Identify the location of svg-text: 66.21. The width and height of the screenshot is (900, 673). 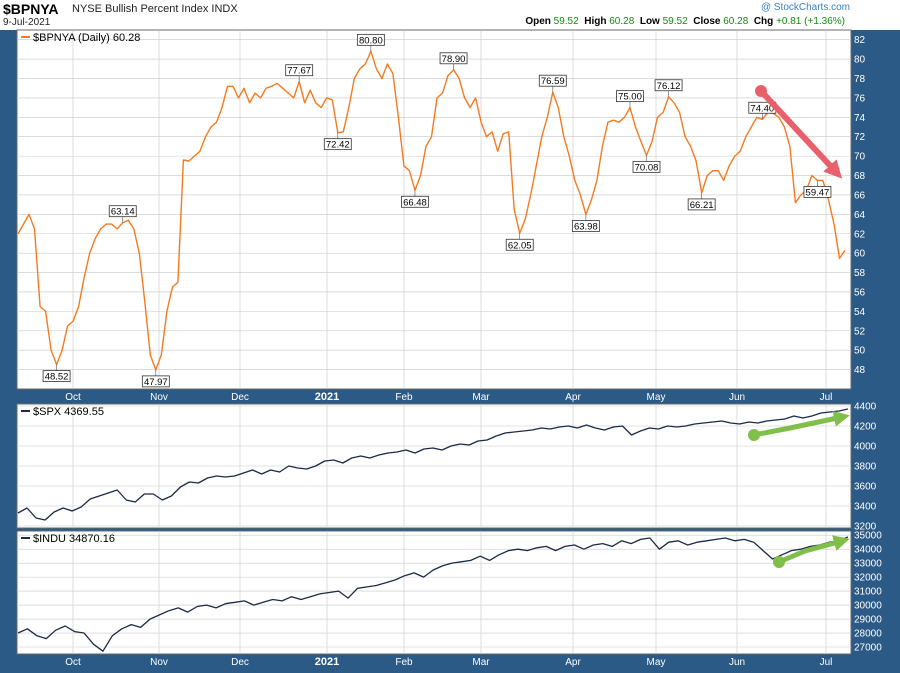
(702, 205).